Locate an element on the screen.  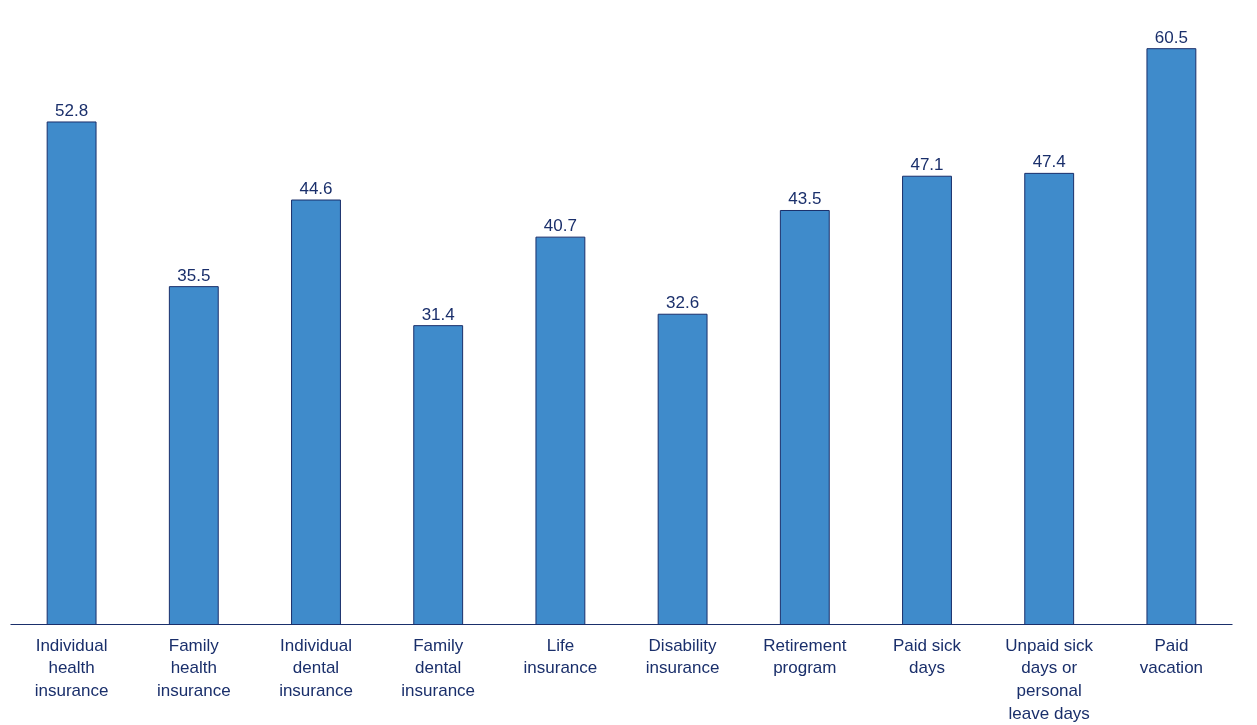
x-tick-label: Disability insurance is located at coordinates (682, 656).